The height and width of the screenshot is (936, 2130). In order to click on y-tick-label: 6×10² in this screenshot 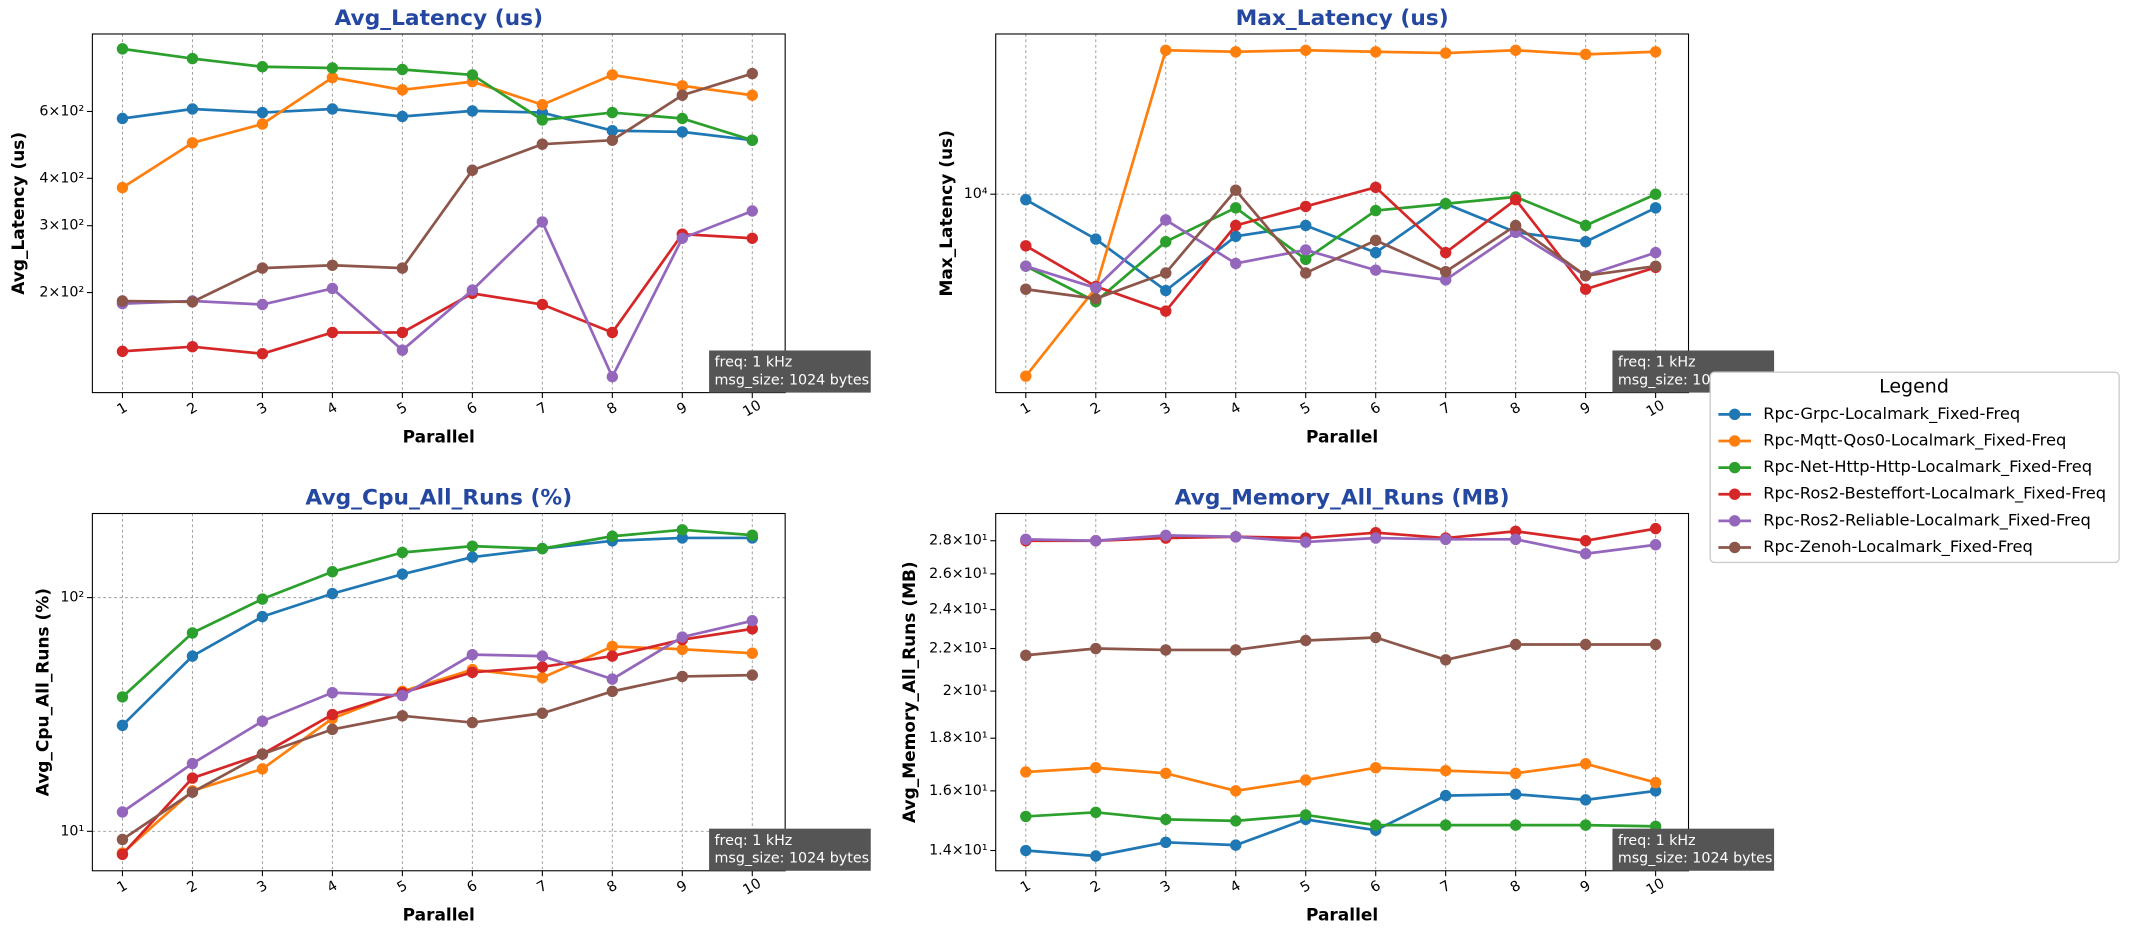, I will do `click(61, 111)`.